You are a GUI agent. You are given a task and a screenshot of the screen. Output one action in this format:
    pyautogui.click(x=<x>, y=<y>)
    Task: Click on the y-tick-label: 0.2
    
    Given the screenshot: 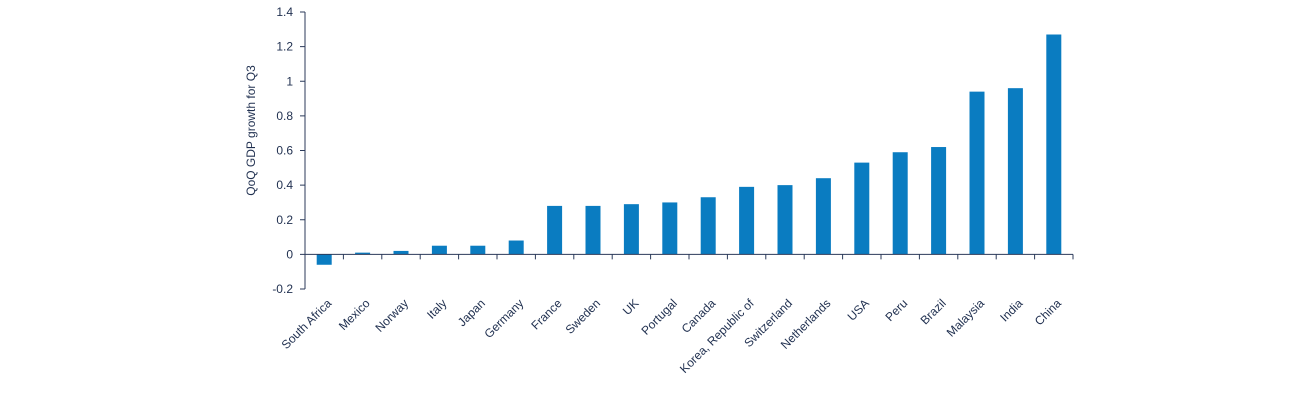 What is the action you would take?
    pyautogui.click(x=284, y=220)
    